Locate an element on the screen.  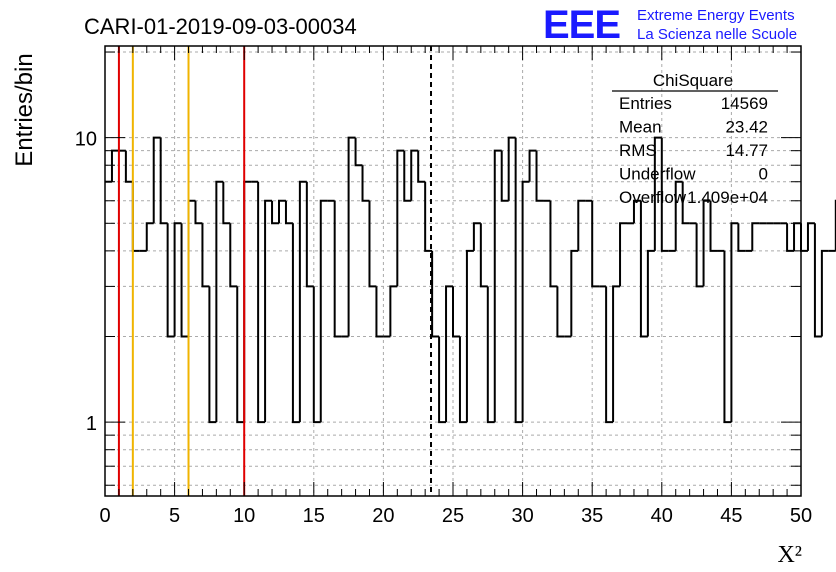
chart-title: CARI-01-2019-09-03-00034 is located at coordinates (220, 26).